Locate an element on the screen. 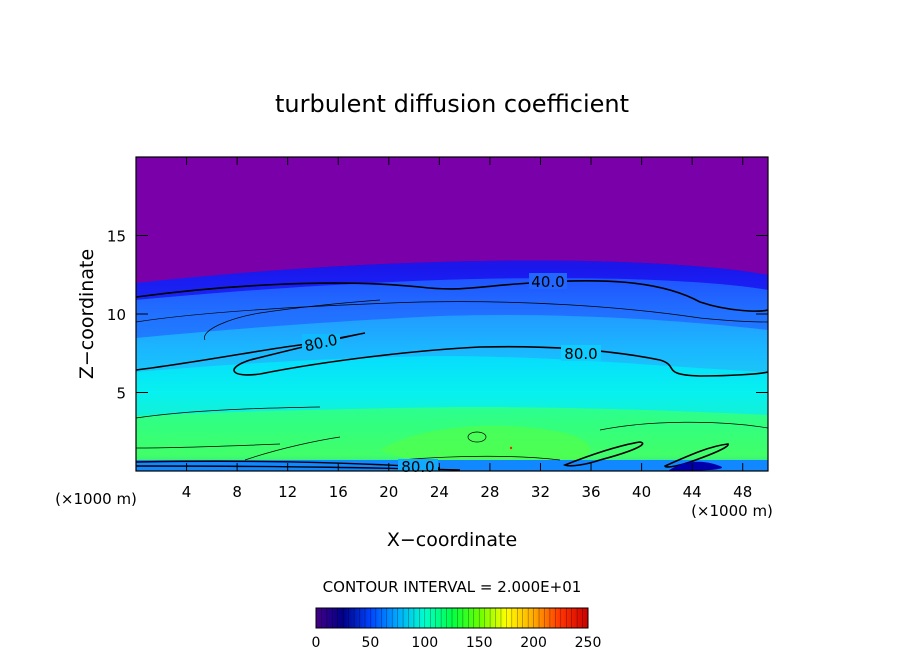 The width and height of the screenshot is (904, 654). contour-labels: 40.0 80.0 80.0 80.0 is located at coordinates (451, 374).